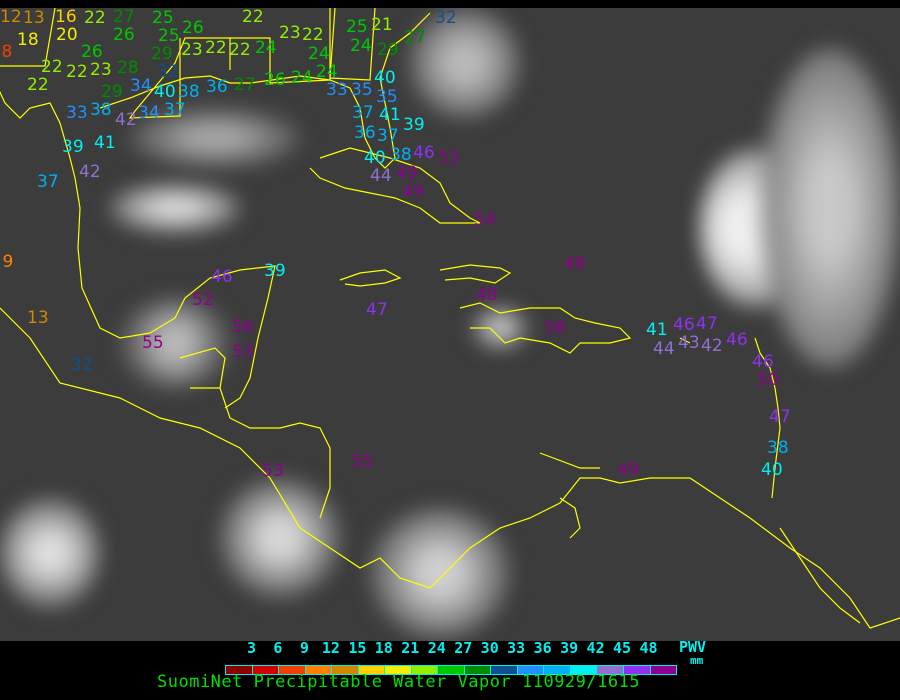 This screenshot has width=900, height=700. Describe the element at coordinates (8, 261) in the screenshot. I see `station-pwv-label: 9` at that location.